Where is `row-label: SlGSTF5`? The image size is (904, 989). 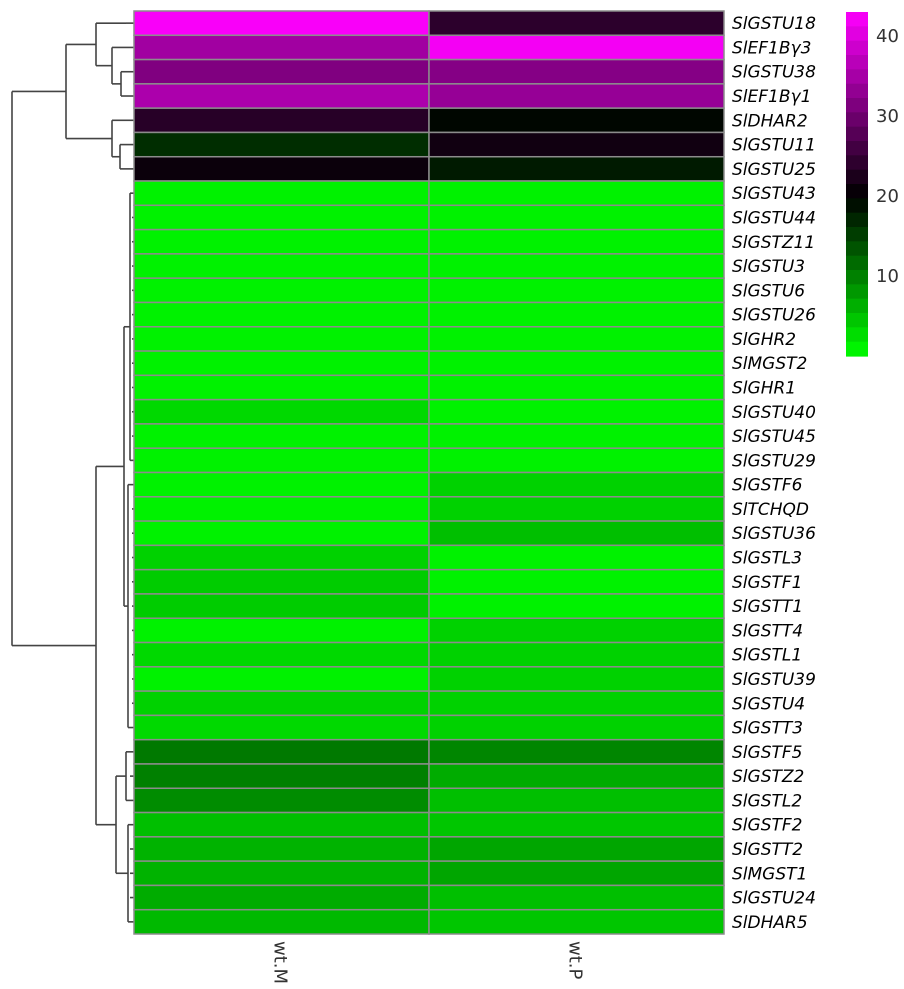
row-label: SlGSTF5 is located at coordinates (767, 753).